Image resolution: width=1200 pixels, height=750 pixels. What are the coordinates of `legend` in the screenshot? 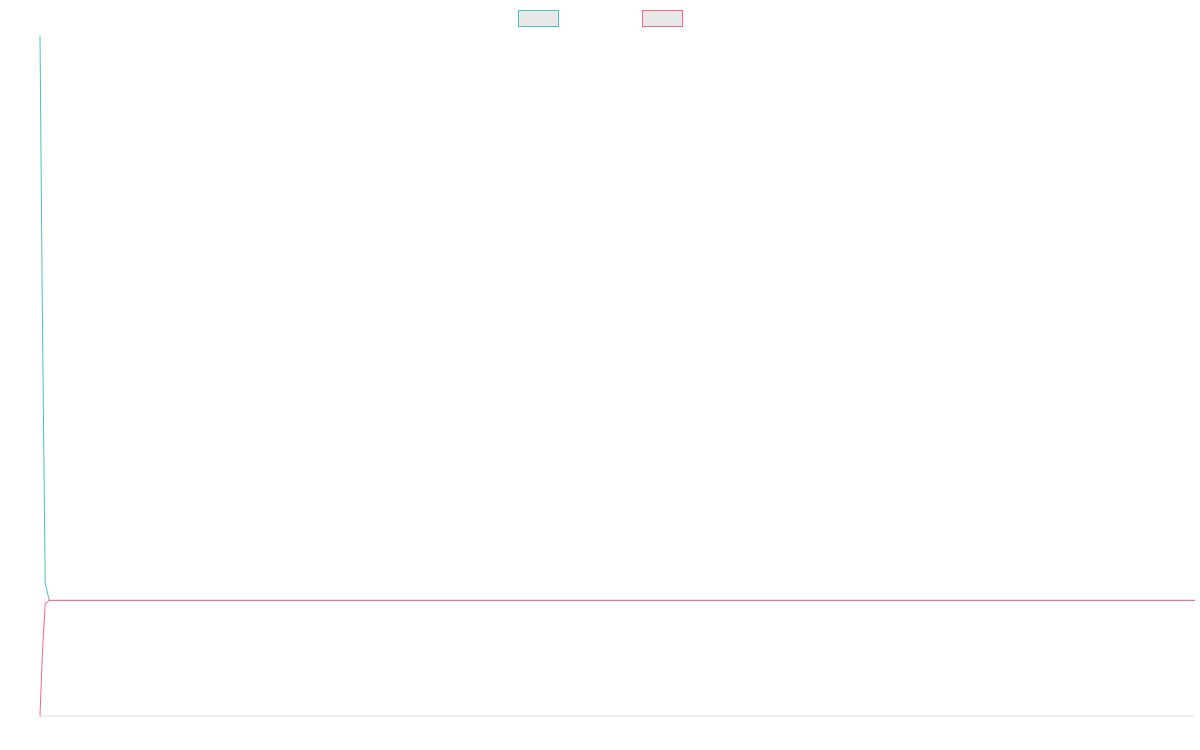 It's located at (600, 18).